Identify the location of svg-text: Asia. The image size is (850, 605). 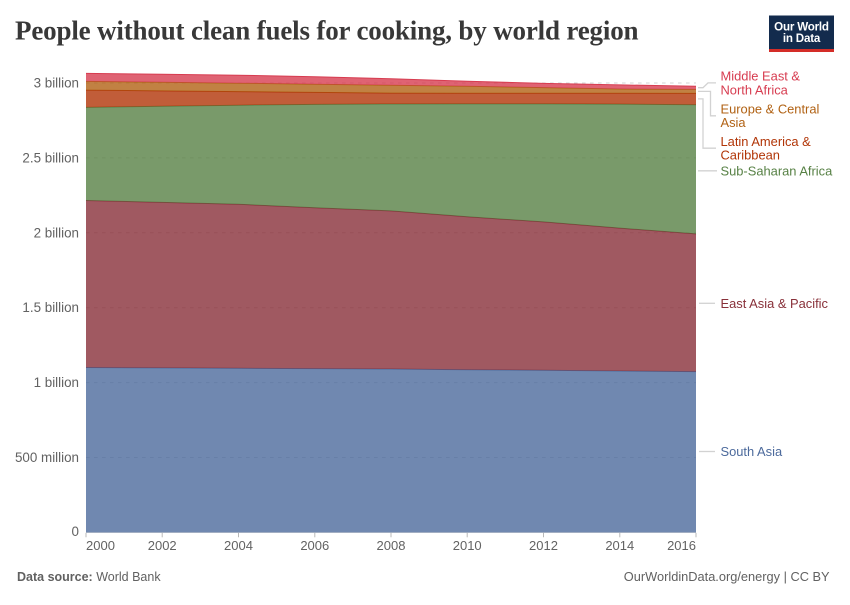
(734, 122).